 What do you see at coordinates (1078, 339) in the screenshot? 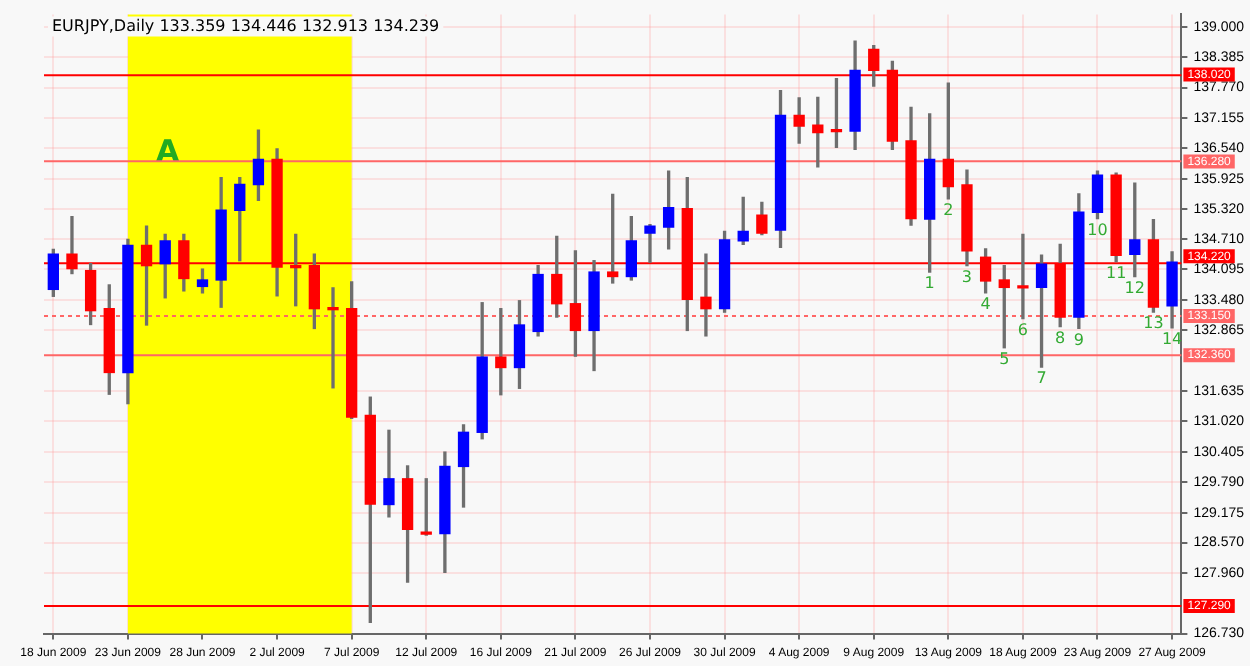
I see `text: 9` at bounding box center [1078, 339].